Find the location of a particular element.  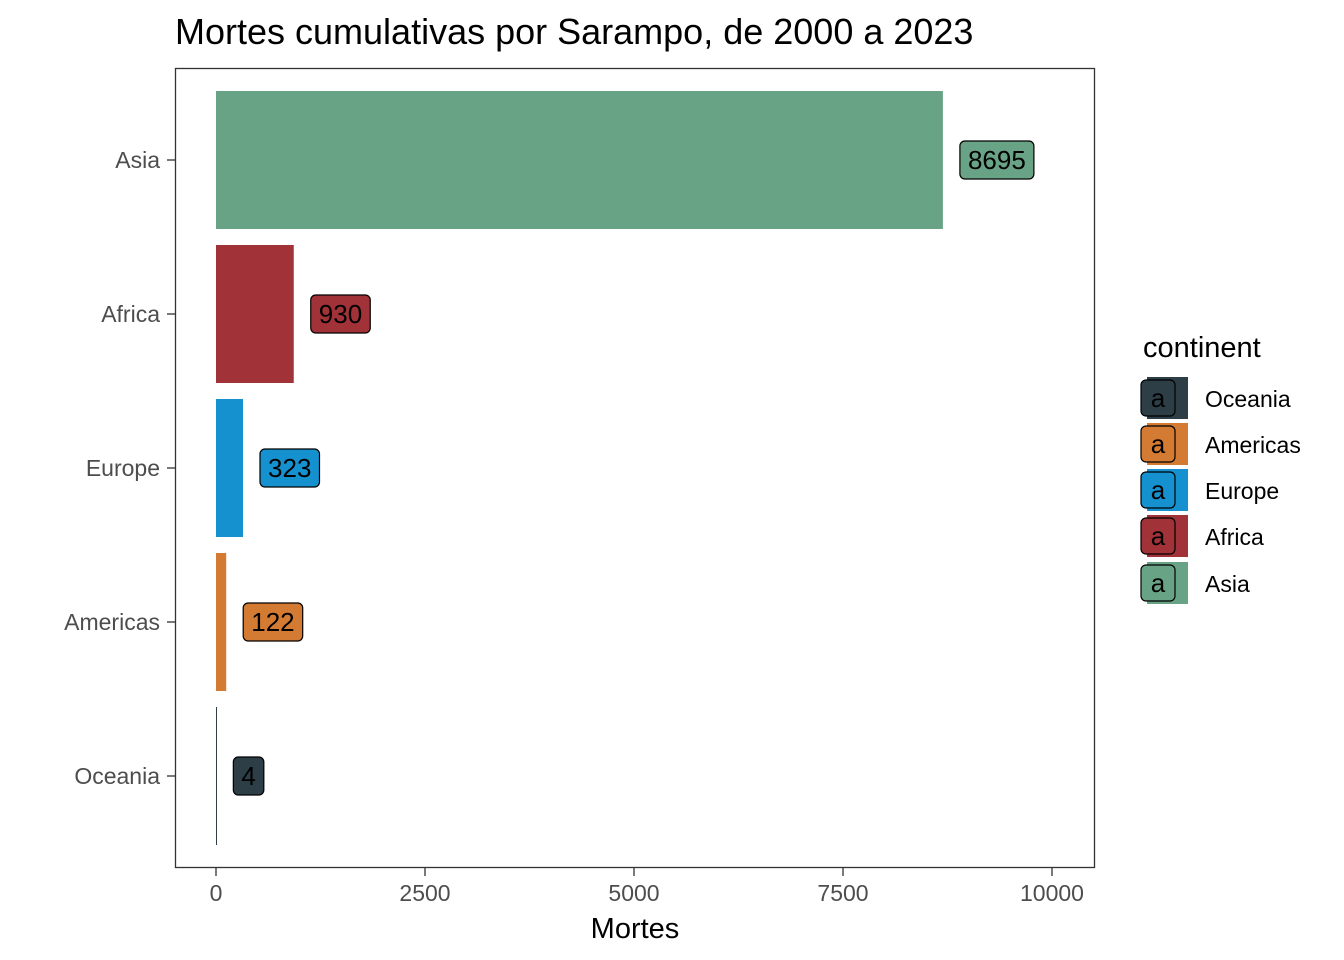

data-label-oceania: 4 is located at coordinates (248, 776).